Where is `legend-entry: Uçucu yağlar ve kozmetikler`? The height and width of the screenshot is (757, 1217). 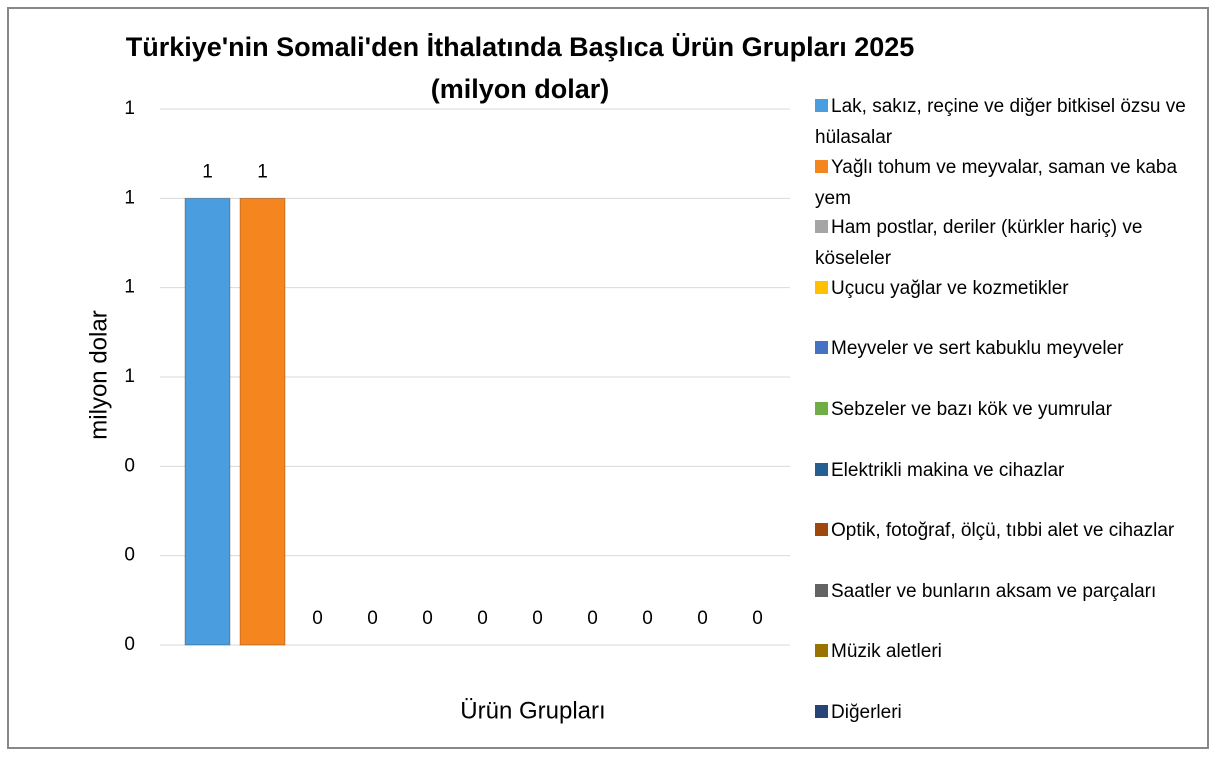 legend-entry: Uçucu yağlar ve kozmetikler is located at coordinates (1007, 288).